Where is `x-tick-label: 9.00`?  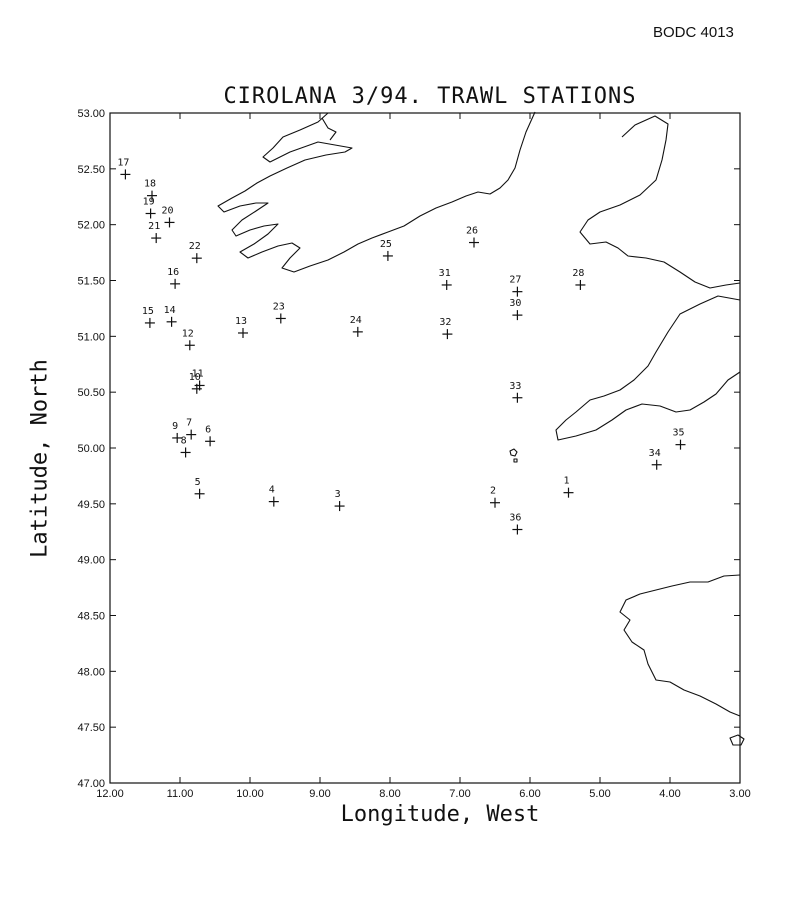 x-tick-label: 9.00 is located at coordinates (319, 794).